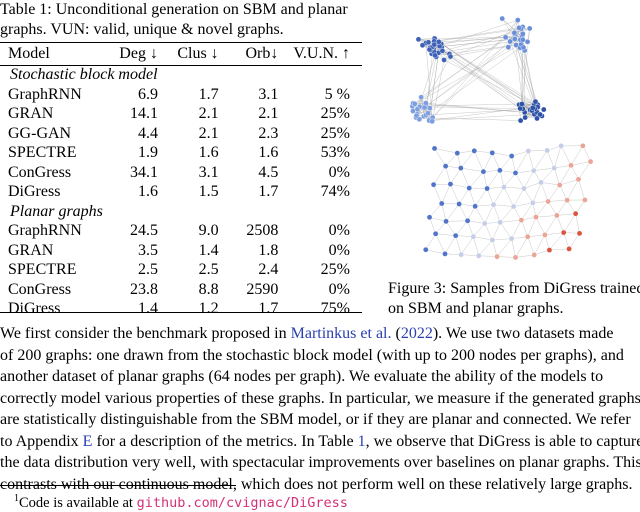 This screenshot has width=640, height=512. I want to click on table-row: ConGress 34.1 3.1 4.5 0%, so click(182, 173).